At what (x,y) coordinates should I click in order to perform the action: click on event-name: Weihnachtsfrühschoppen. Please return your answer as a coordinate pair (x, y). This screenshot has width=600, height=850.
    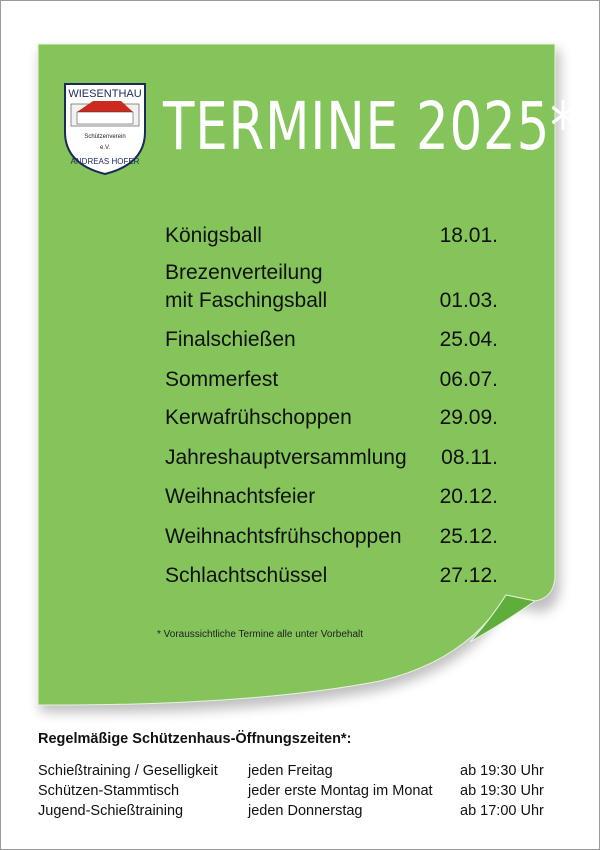
    Looking at the image, I should click on (283, 536).